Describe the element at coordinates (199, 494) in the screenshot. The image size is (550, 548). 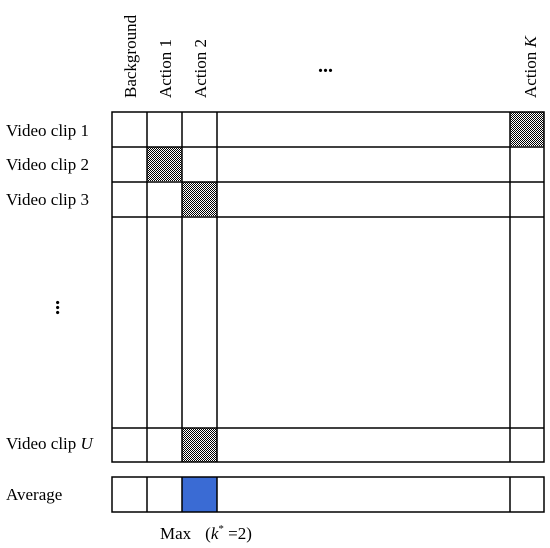
I see `average-max-cell` at that location.